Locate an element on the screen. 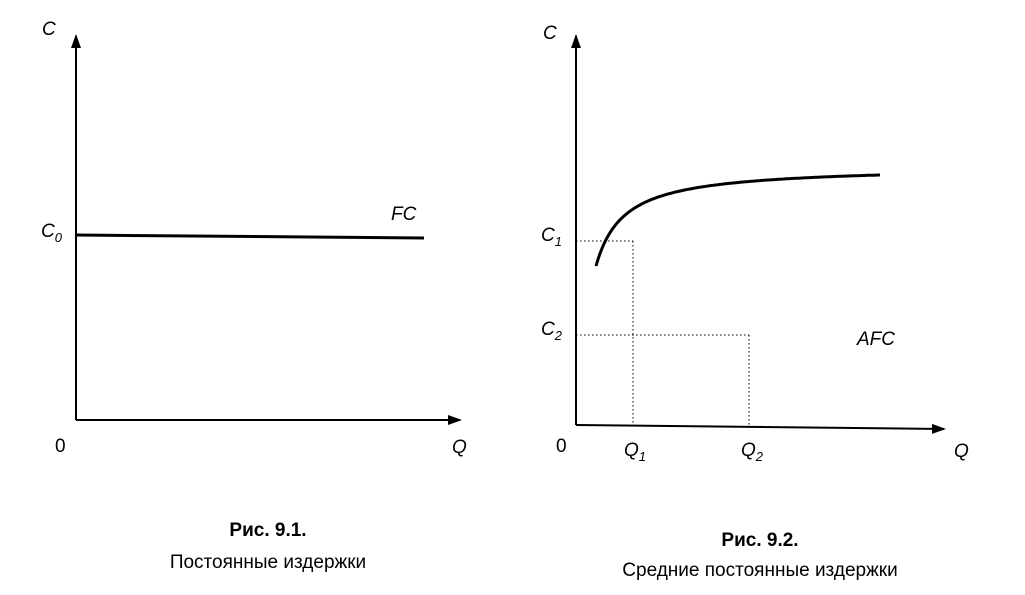 This screenshot has height=595, width=1025. afc-curve is located at coordinates (737, 220).